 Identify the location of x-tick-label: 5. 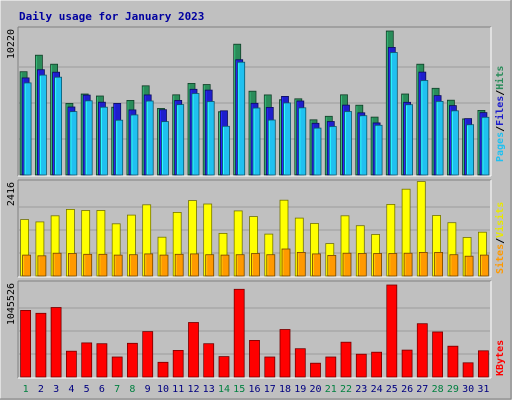
(87, 389).